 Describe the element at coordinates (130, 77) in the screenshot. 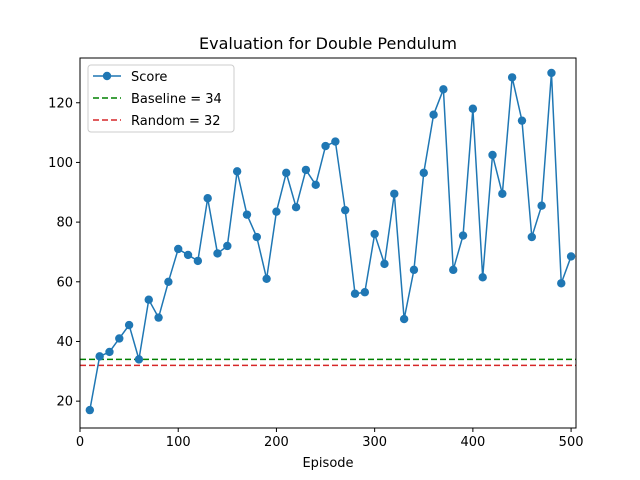

I see `legend-entry-score: Score` at that location.